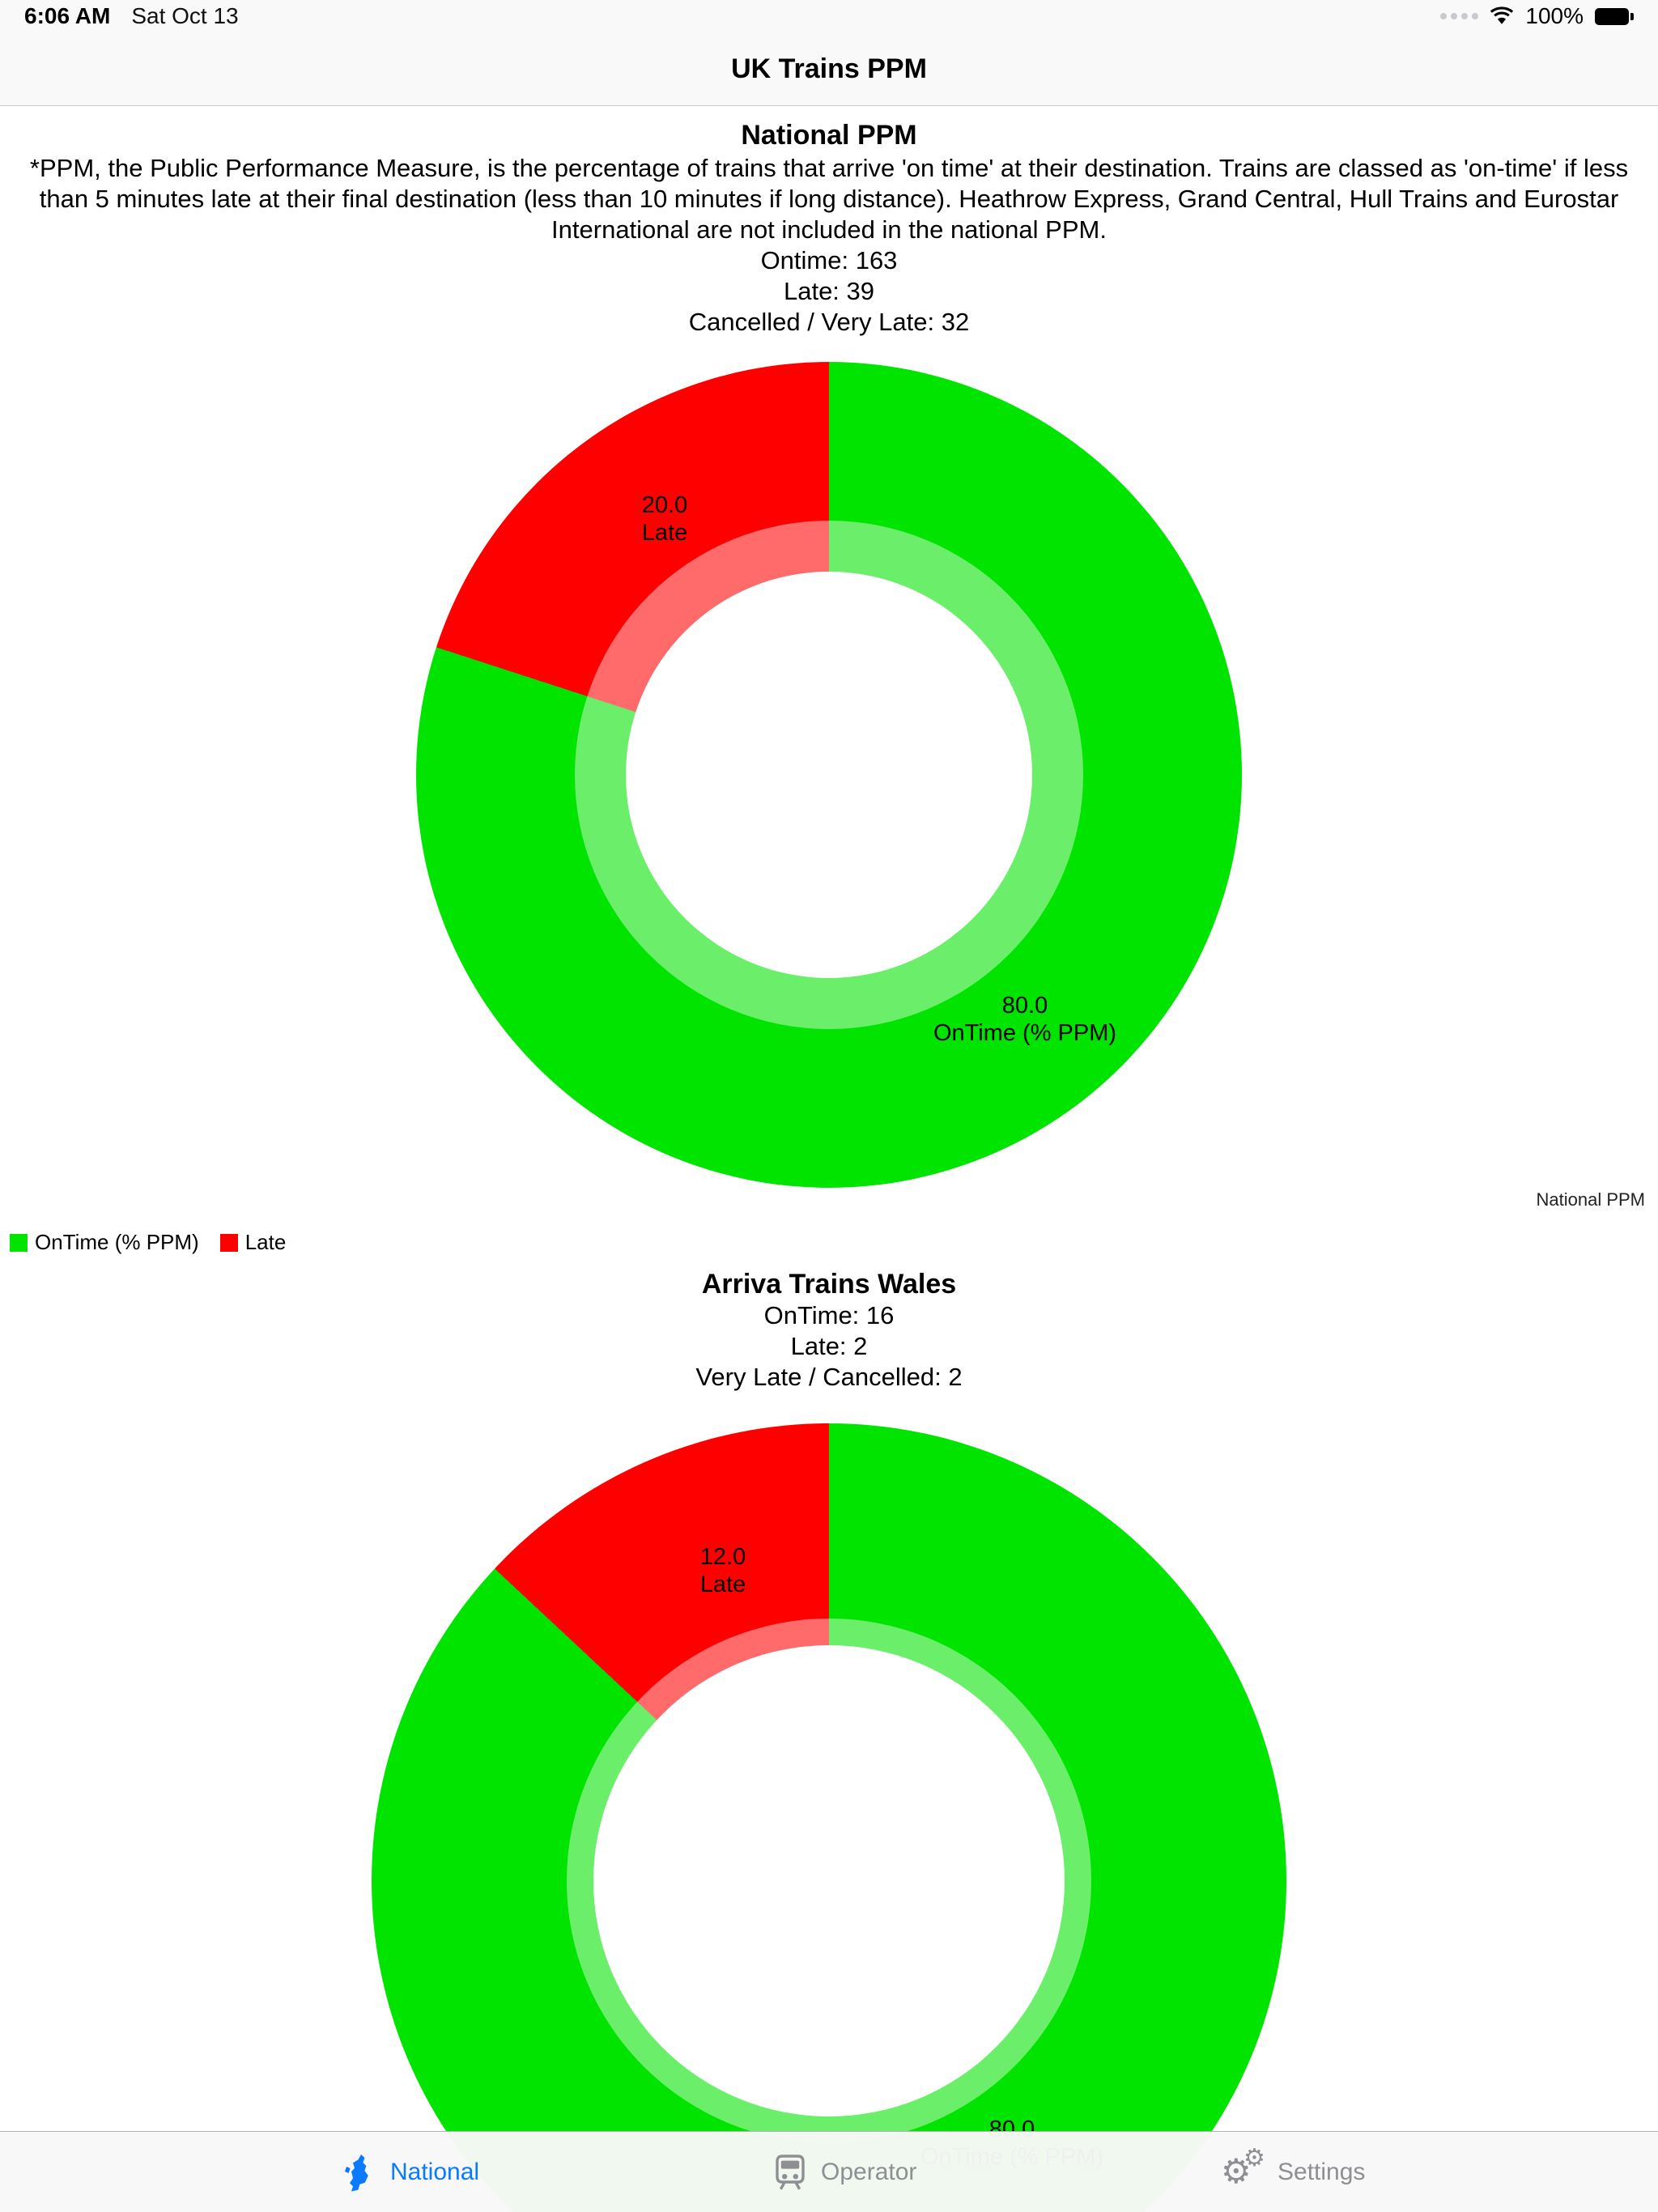 Image resolution: width=1658 pixels, height=2212 pixels. What do you see at coordinates (228, 1243) in the screenshot?
I see `legend-swatch-late` at bounding box center [228, 1243].